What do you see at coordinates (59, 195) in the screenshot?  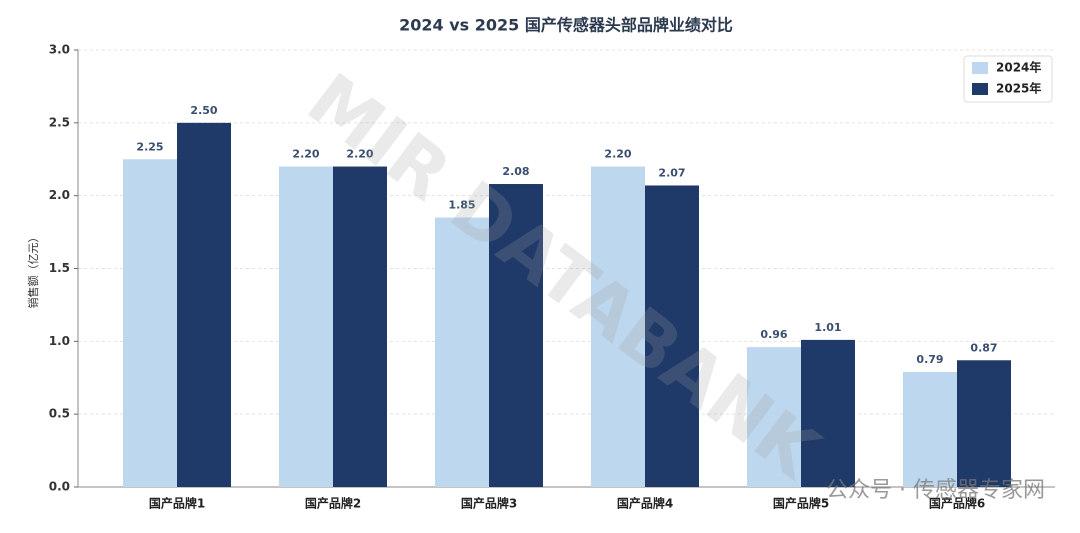 I see `y-tick-label: 2.0` at bounding box center [59, 195].